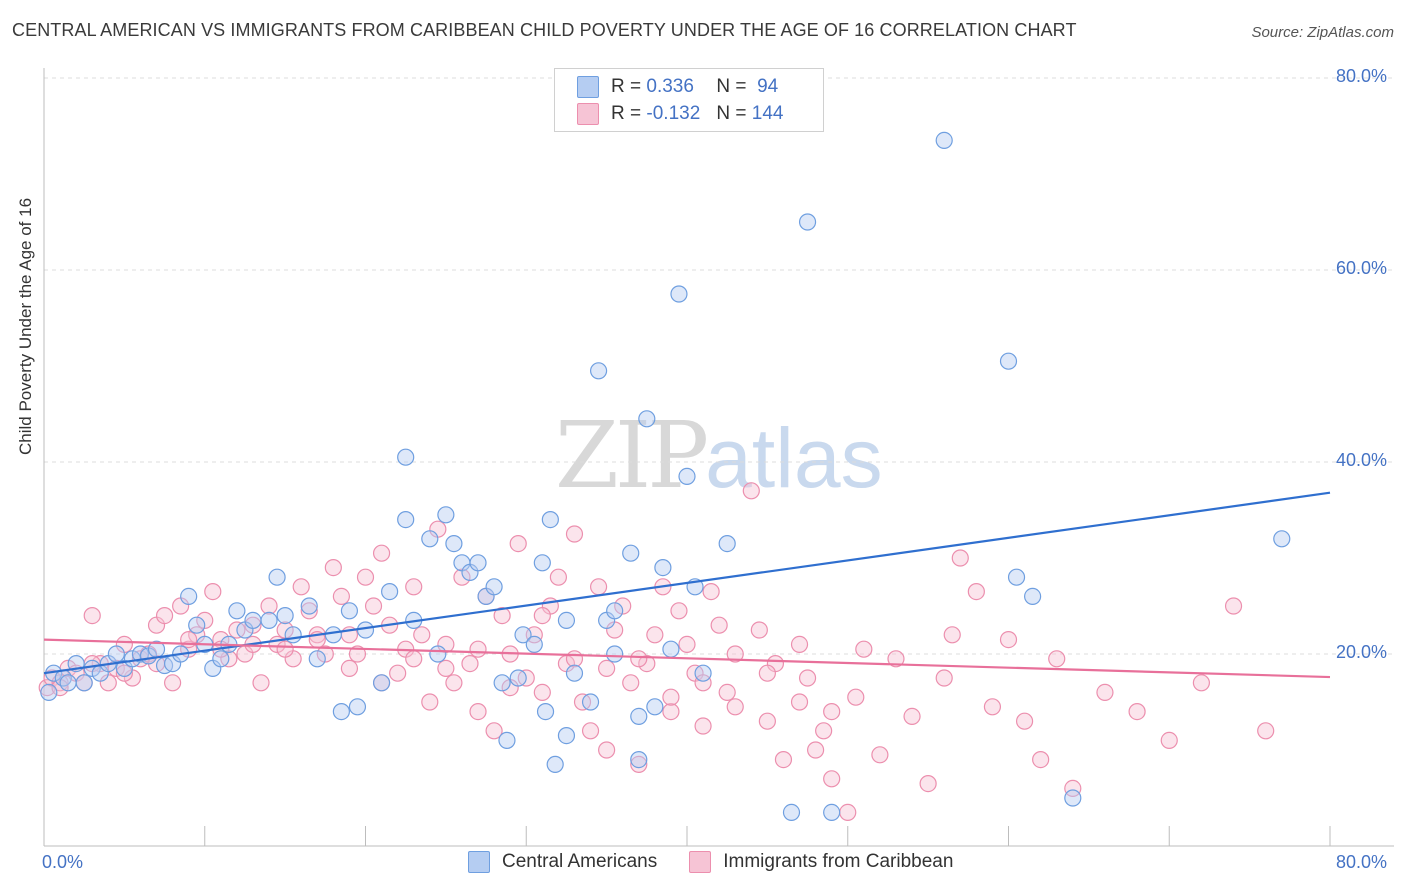  I want to click on y-axis-label: Child Poverty Under the Age of 16, so click(25, 326).